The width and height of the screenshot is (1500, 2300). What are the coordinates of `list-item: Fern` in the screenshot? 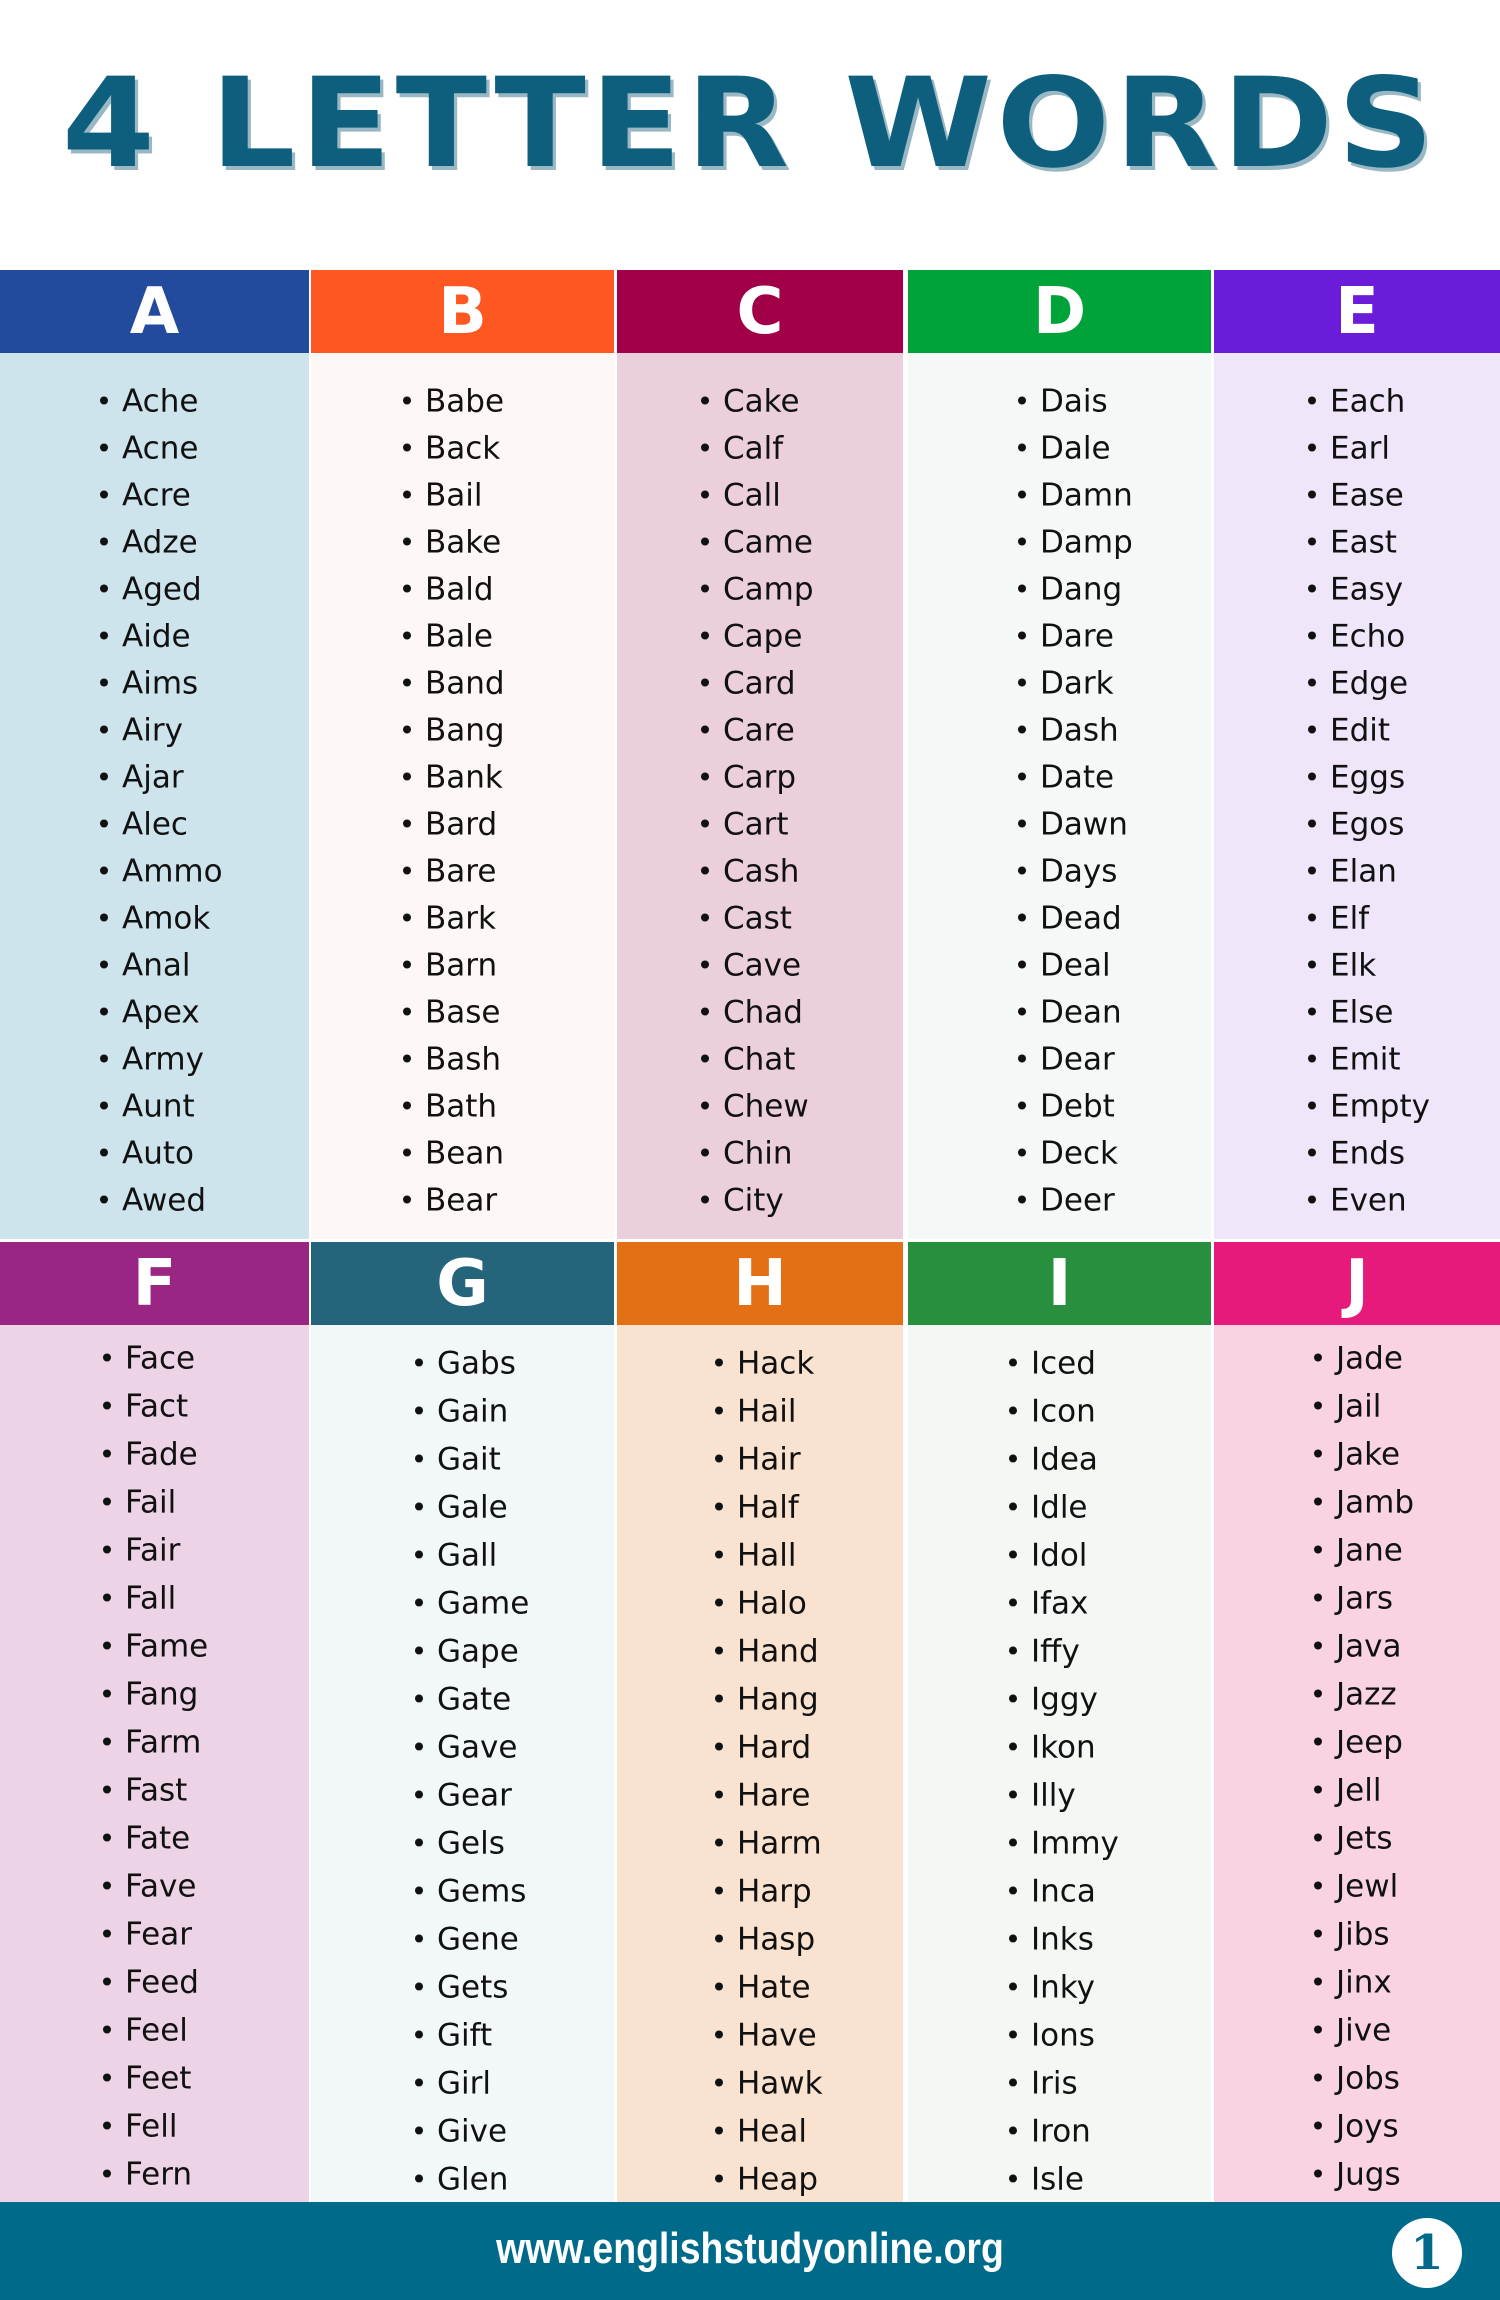 It's located at (147, 2175).